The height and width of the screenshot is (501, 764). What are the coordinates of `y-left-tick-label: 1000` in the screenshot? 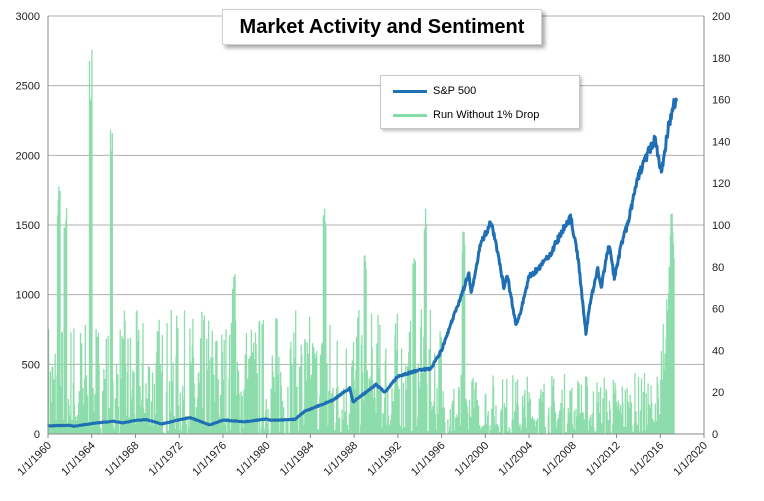 It's located at (28, 296).